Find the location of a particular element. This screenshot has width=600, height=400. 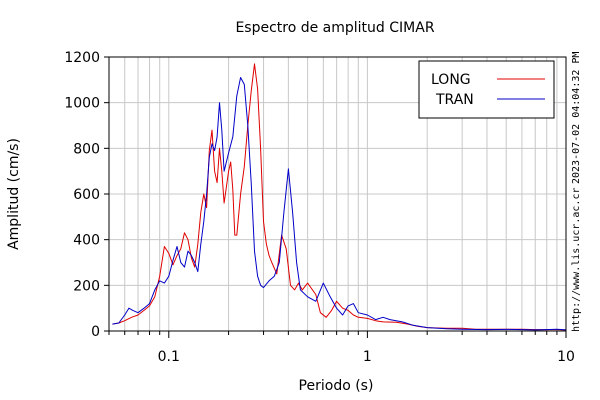

chart-title: Espectro de amplitud CIMAR is located at coordinates (334, 28).